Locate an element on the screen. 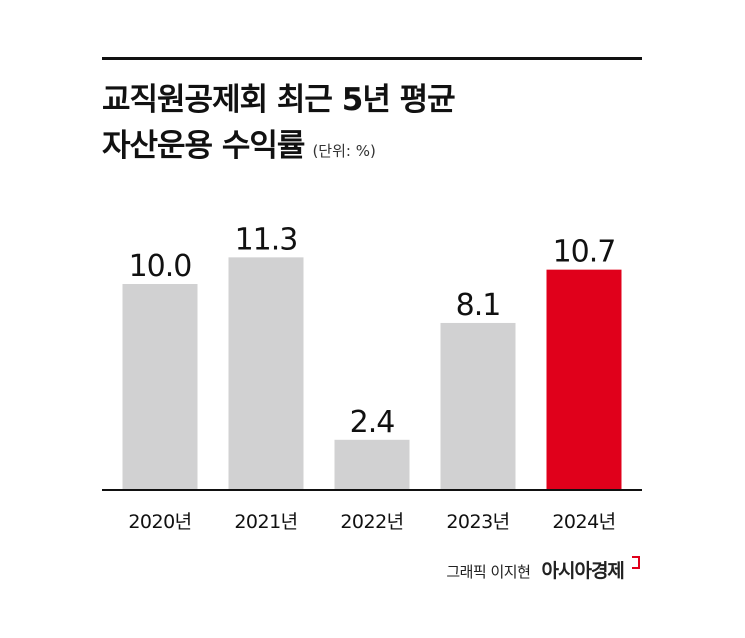 This screenshot has width=745, height=638. chart-title-line2: 자산운용 수익률 (단위: %) is located at coordinates (239, 148).